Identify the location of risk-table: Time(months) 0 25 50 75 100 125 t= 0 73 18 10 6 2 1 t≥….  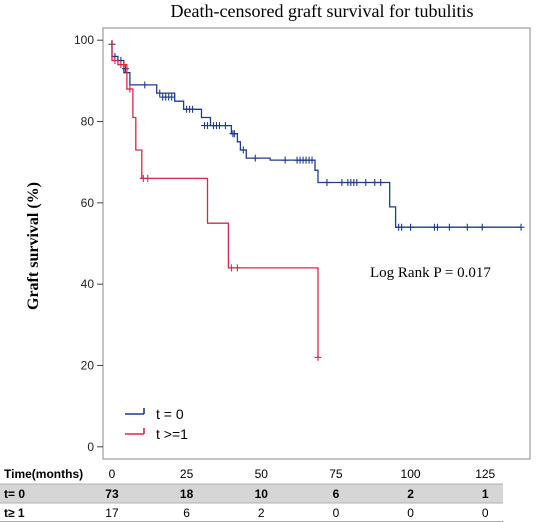
(251, 494).